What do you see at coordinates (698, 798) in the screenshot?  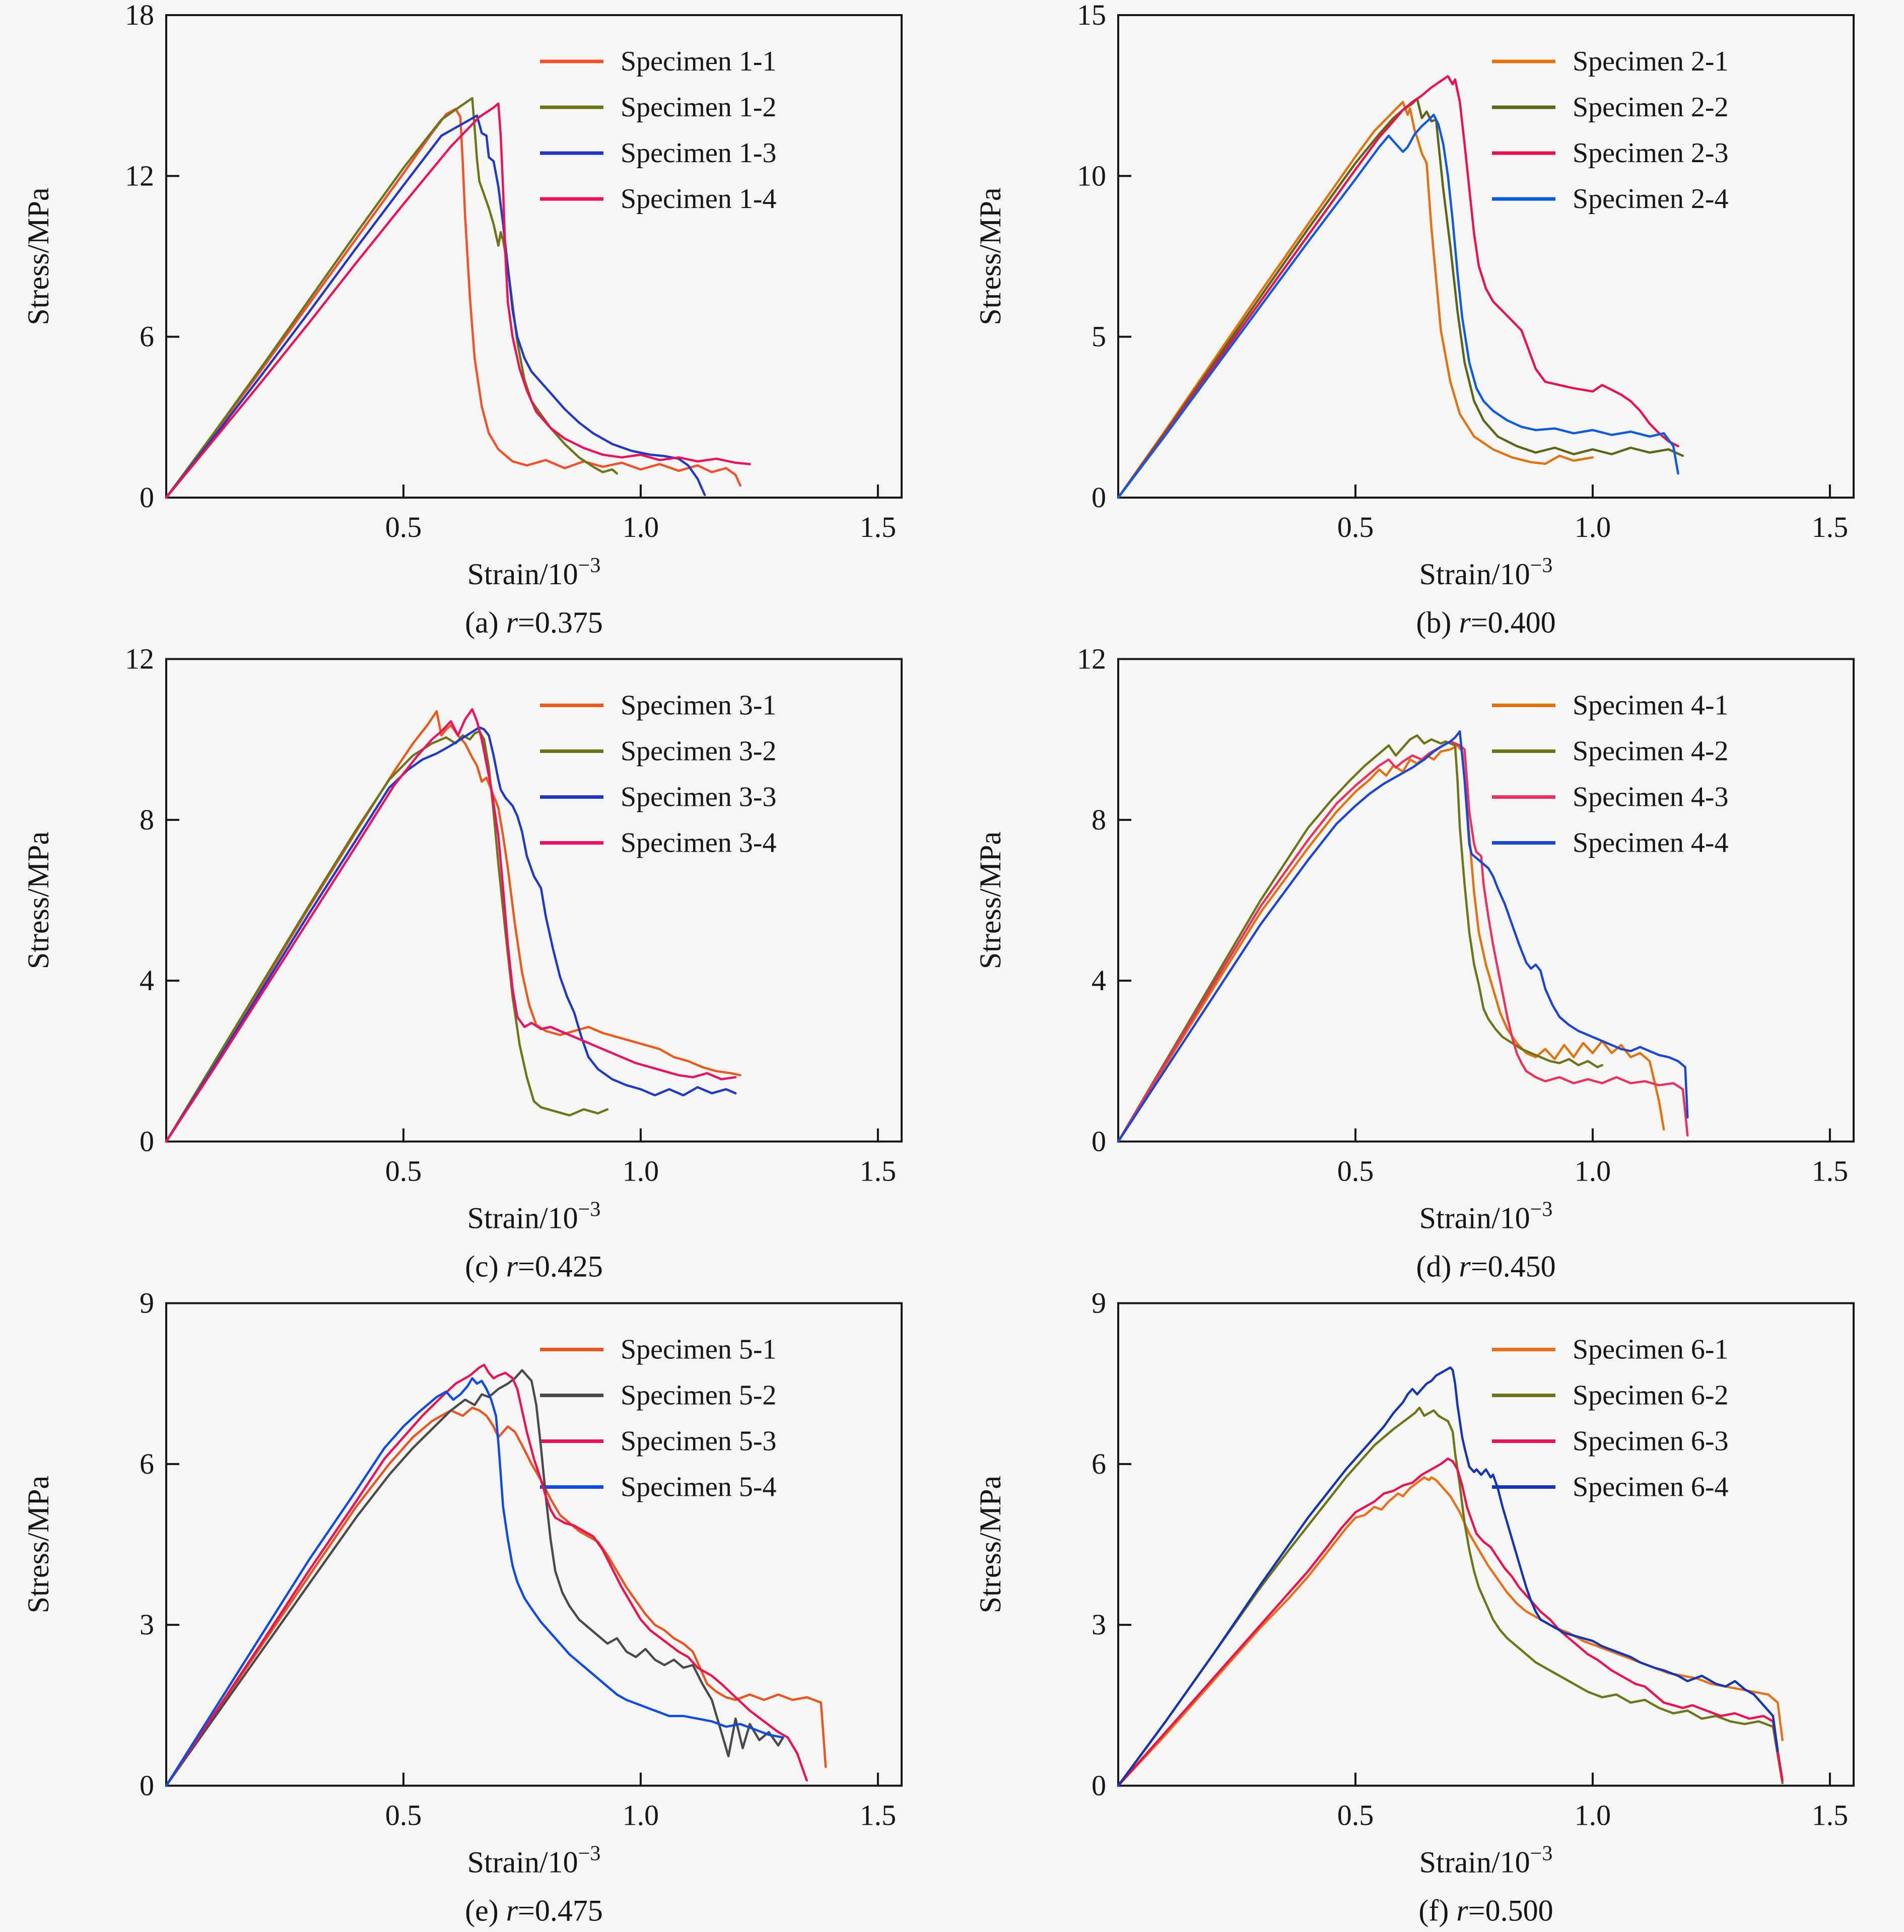 I see `legend-label: Specimen 3-3` at bounding box center [698, 798].